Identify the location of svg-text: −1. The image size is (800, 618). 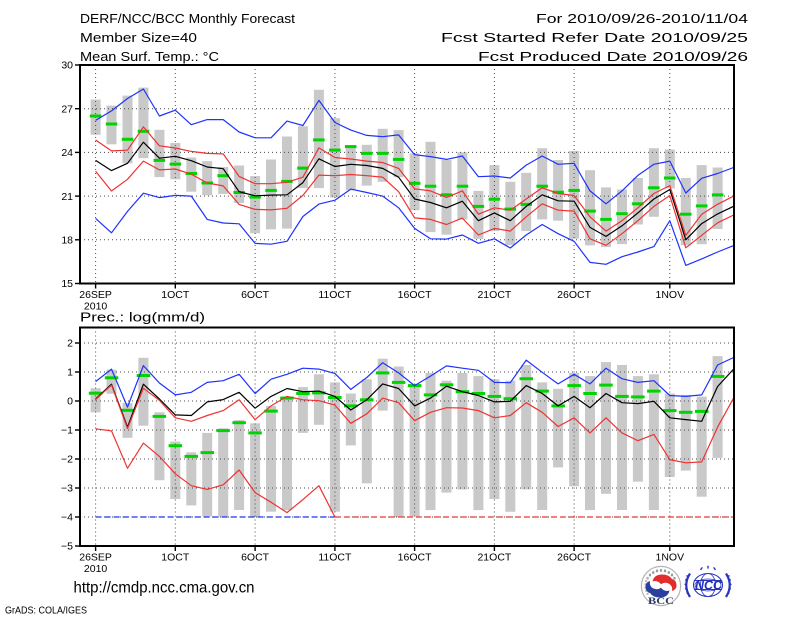
(67, 431).